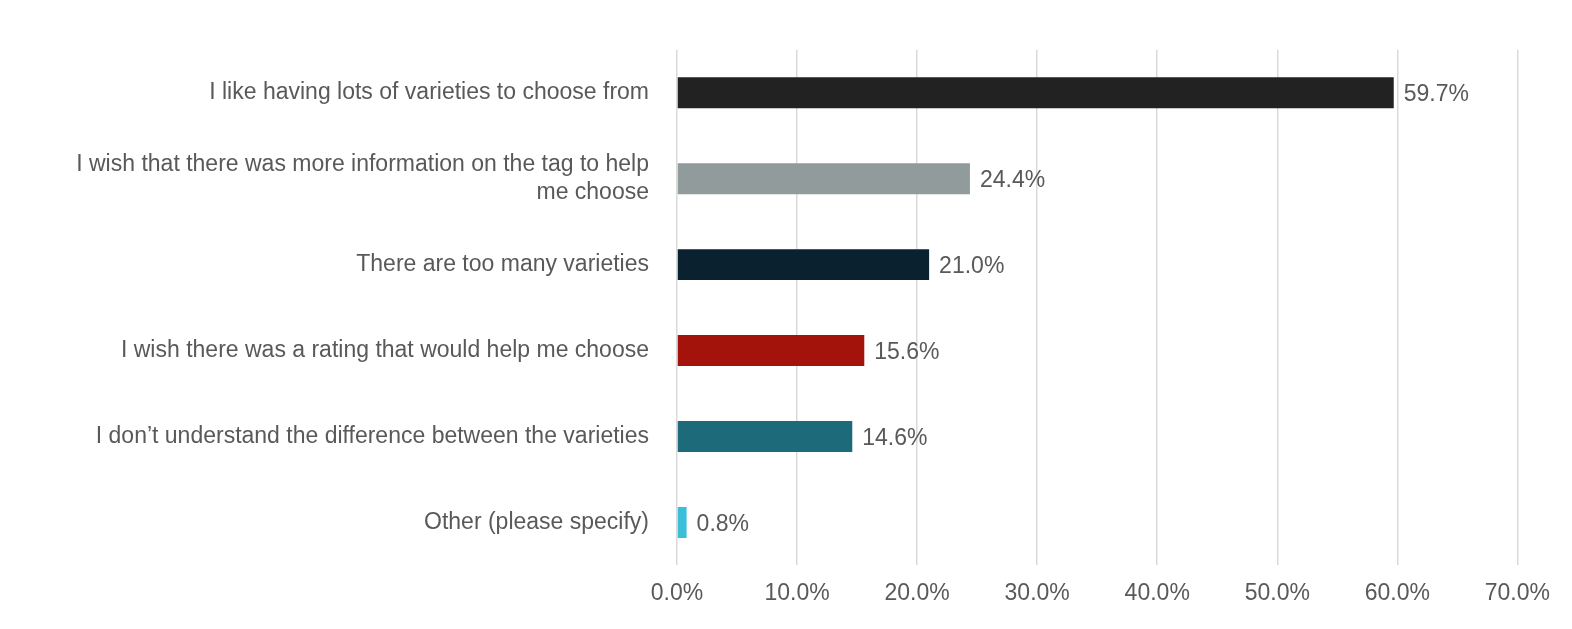 The image size is (1572, 629). I want to click on data-label: 21.0%, so click(972, 264).